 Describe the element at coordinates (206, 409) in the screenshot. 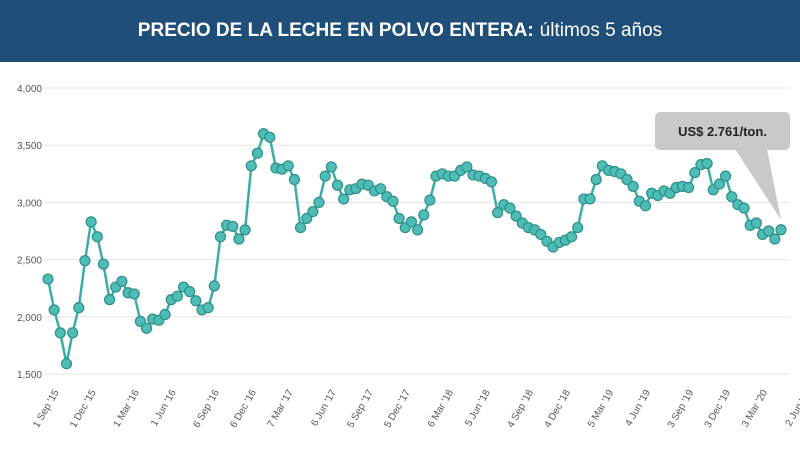

I see `x-tick-label: 6 Sep '16` at that location.